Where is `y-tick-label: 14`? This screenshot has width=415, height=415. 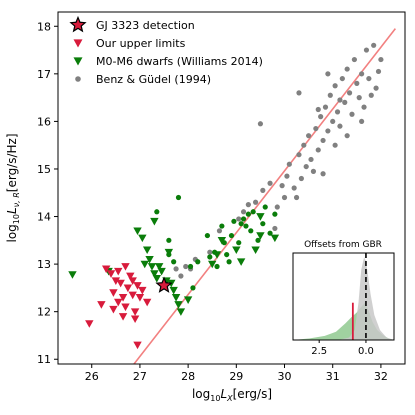 y-tick-label: 14 is located at coordinates (44, 217).